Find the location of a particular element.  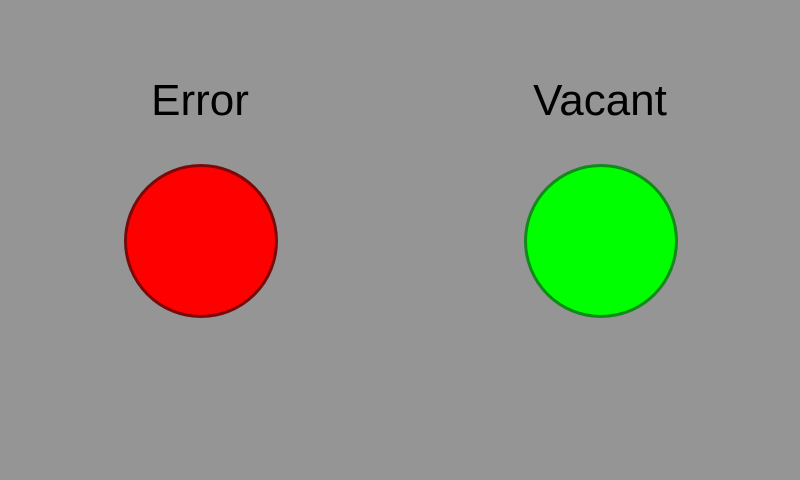

vacant-status-label: Vacant is located at coordinates (600, 100).